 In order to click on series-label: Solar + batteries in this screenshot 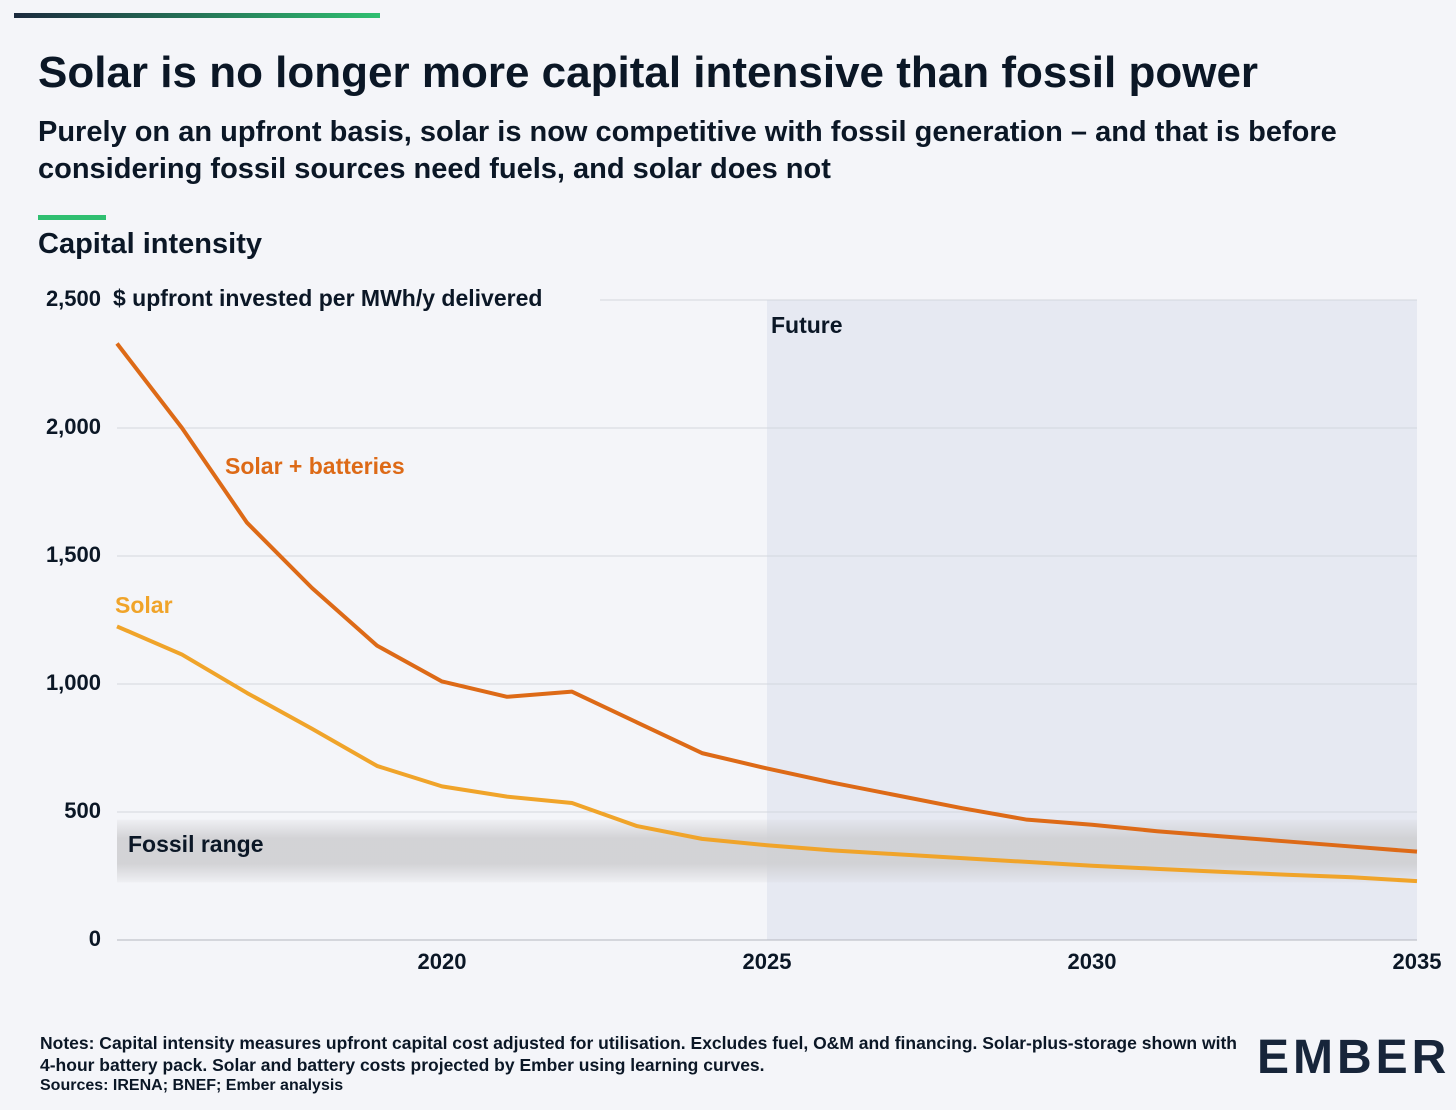, I will do `click(315, 466)`.